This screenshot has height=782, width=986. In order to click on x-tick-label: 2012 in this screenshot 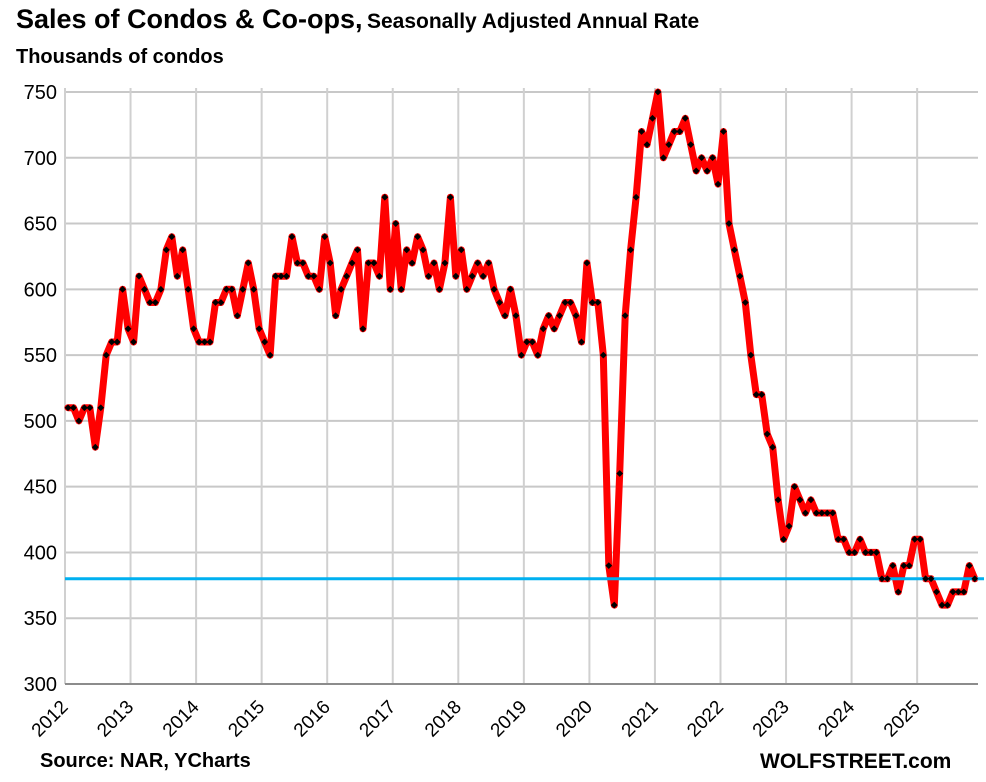, I will do `click(50, 719)`.